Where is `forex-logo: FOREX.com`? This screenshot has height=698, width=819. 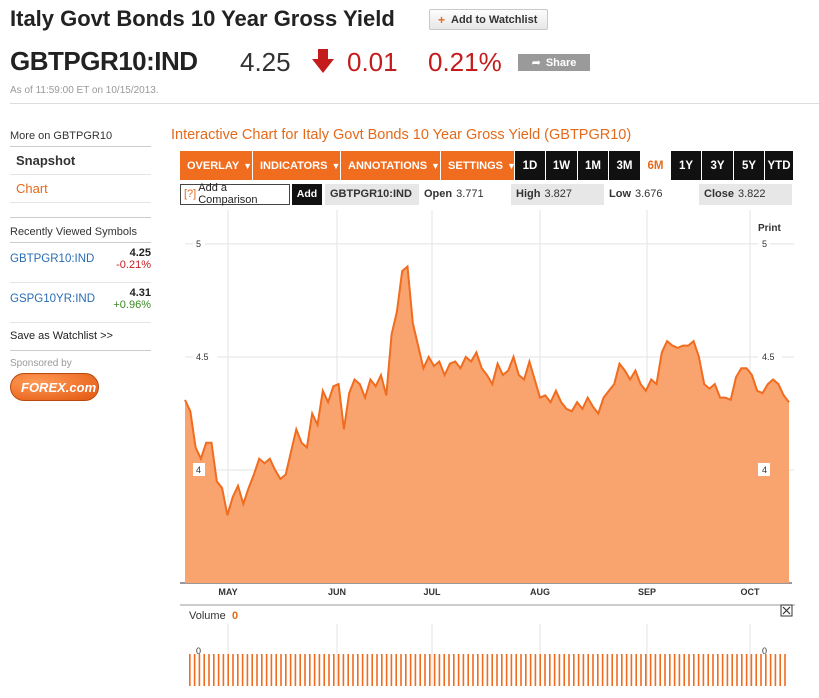
forex-logo: FOREX.com is located at coordinates (54, 387).